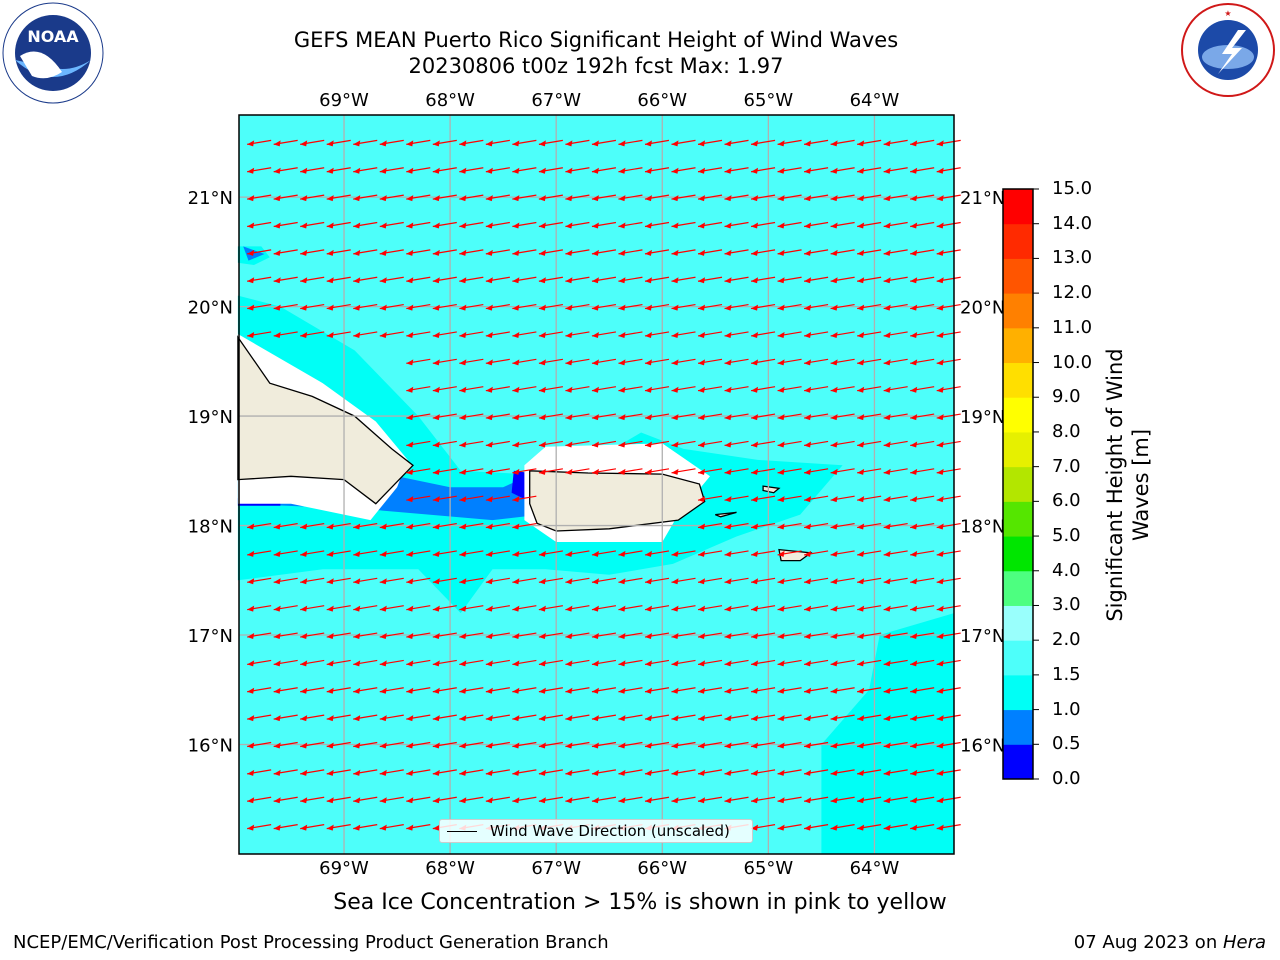  I want to click on lon-label-bottom: 66°W, so click(662, 868).